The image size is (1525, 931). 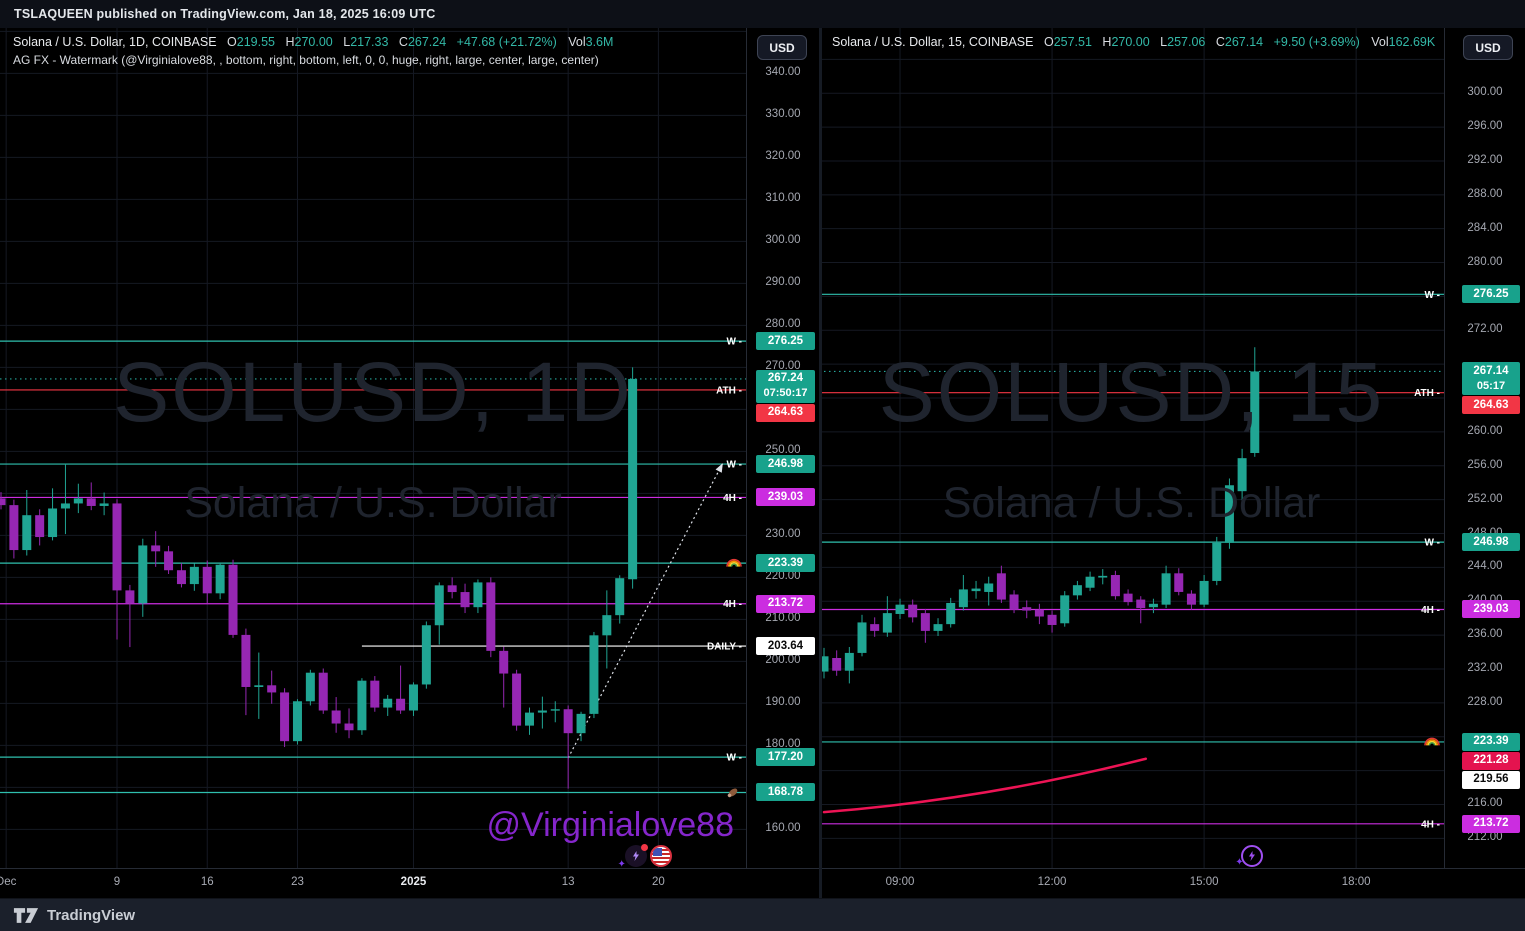 What do you see at coordinates (783, 282) in the screenshot?
I see `price-tick: 290.00` at bounding box center [783, 282].